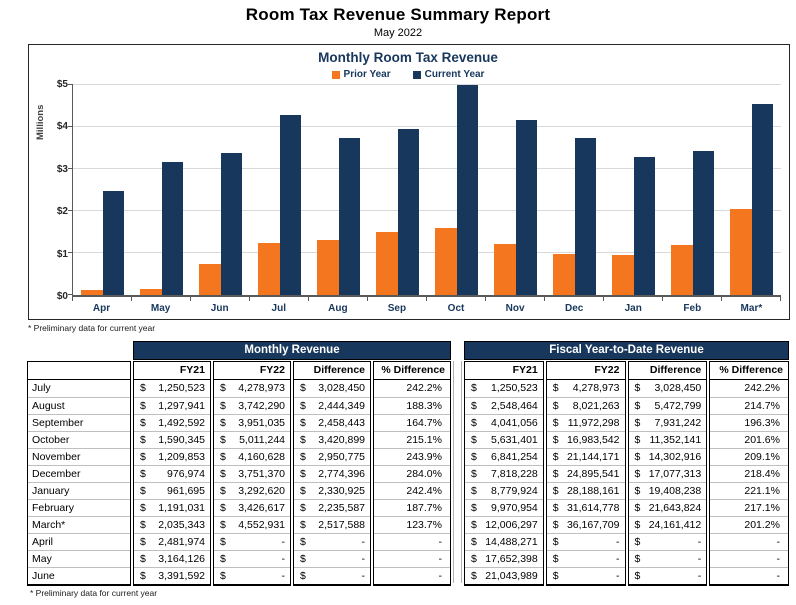 The width and height of the screenshot is (796, 605). I want to click on amount: 2,035,343, so click(181, 525).